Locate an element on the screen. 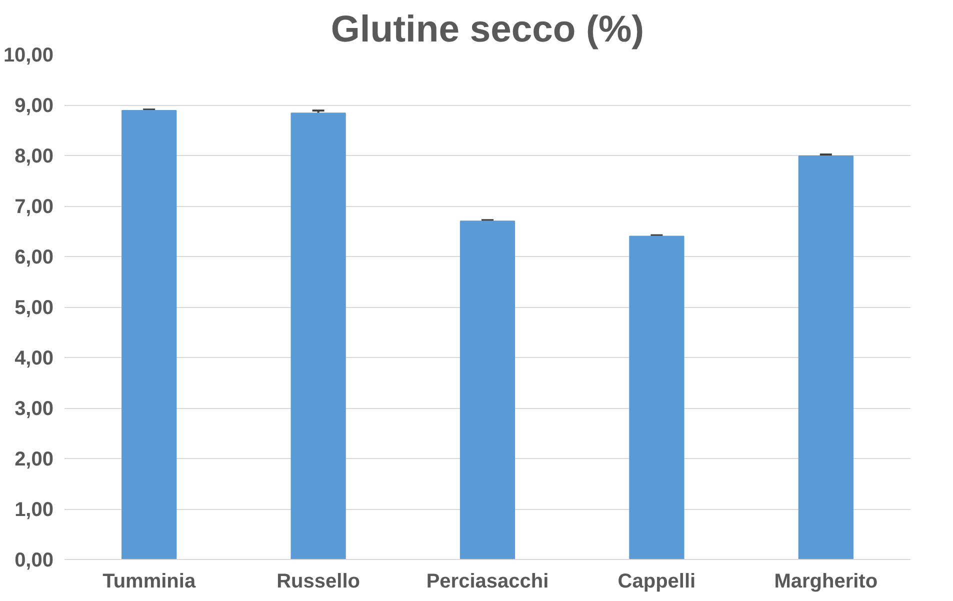 The image size is (953, 601). y-tick-label: 6,00 is located at coordinates (34, 257).